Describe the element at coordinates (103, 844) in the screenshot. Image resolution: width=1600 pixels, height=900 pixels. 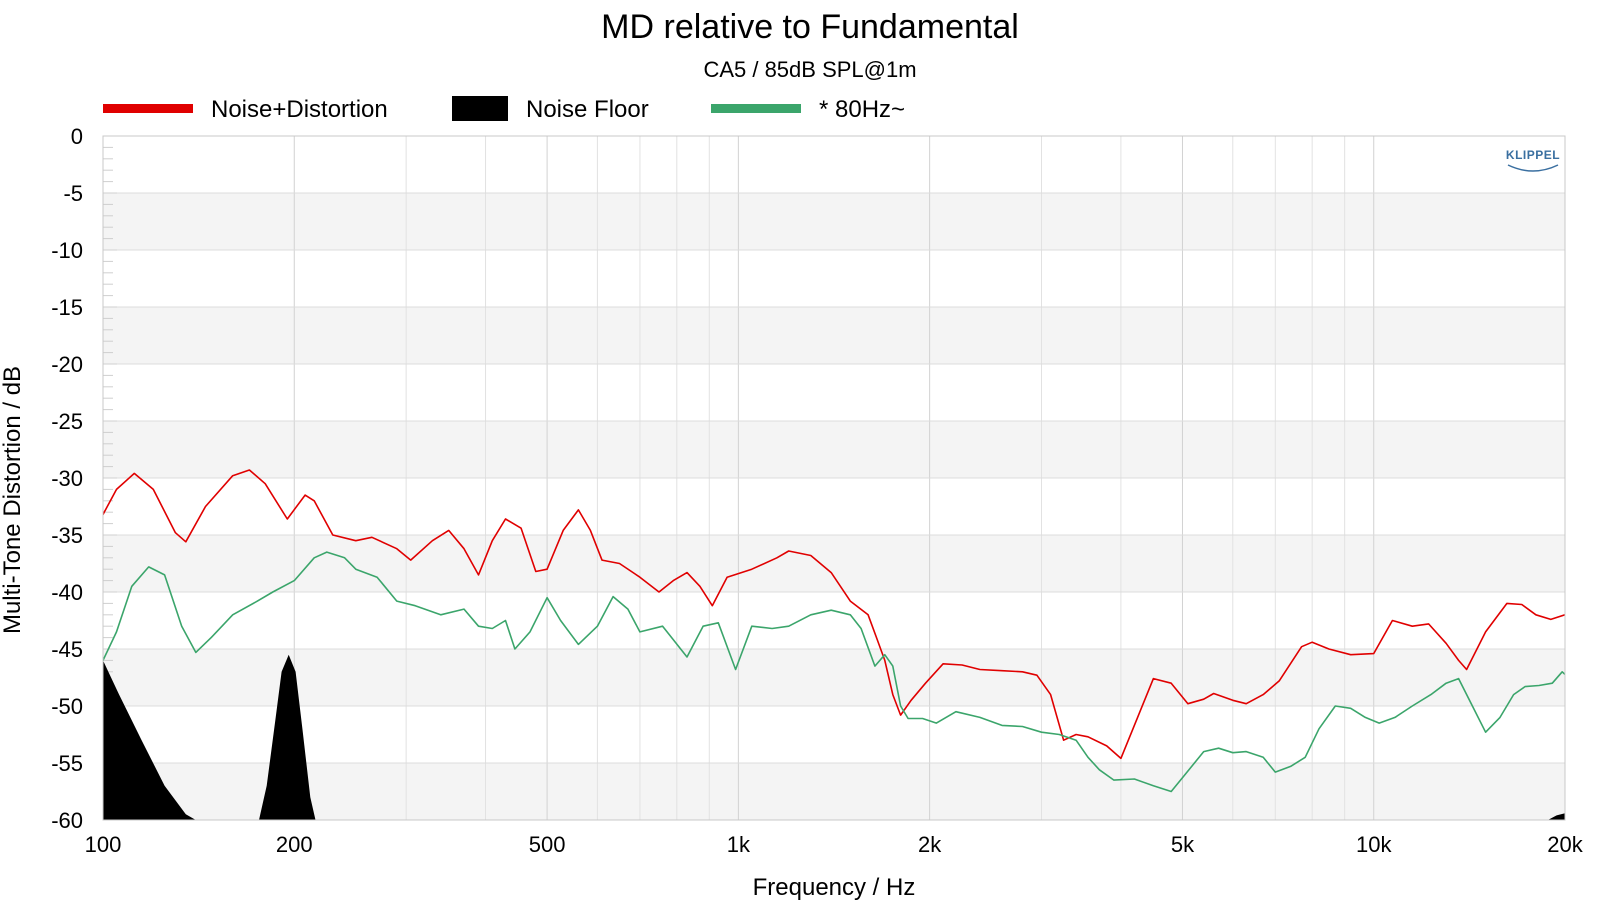
I see `x-tick-label: 100` at that location.